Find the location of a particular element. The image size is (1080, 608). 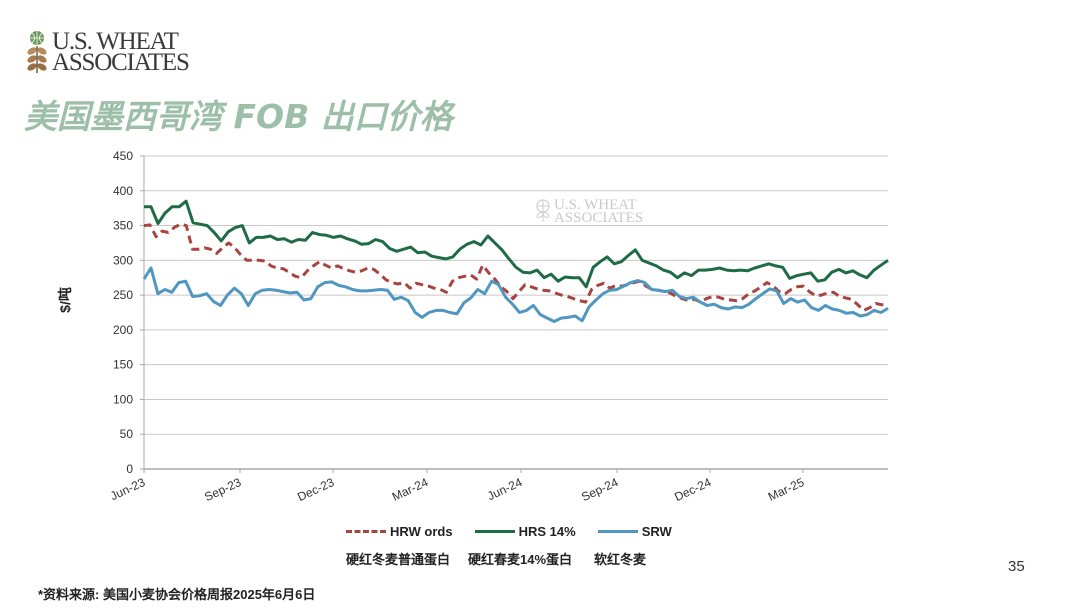

x-tick-label: Mar-24 is located at coordinates (410, 489).